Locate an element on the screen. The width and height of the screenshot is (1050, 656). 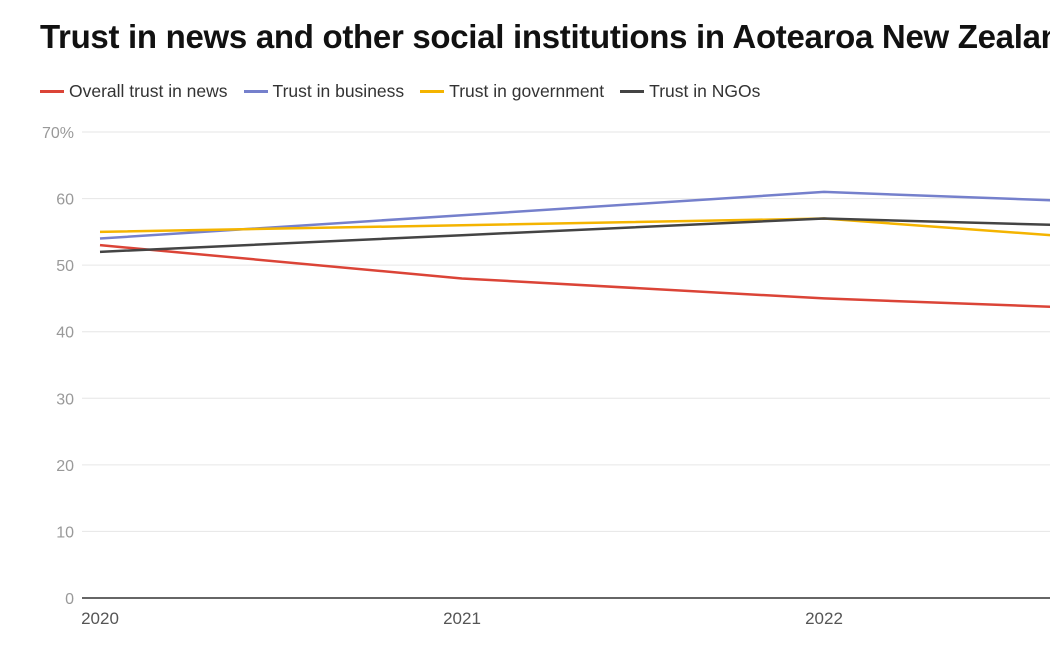
legend-item: Trust in government is located at coordinates (512, 91).